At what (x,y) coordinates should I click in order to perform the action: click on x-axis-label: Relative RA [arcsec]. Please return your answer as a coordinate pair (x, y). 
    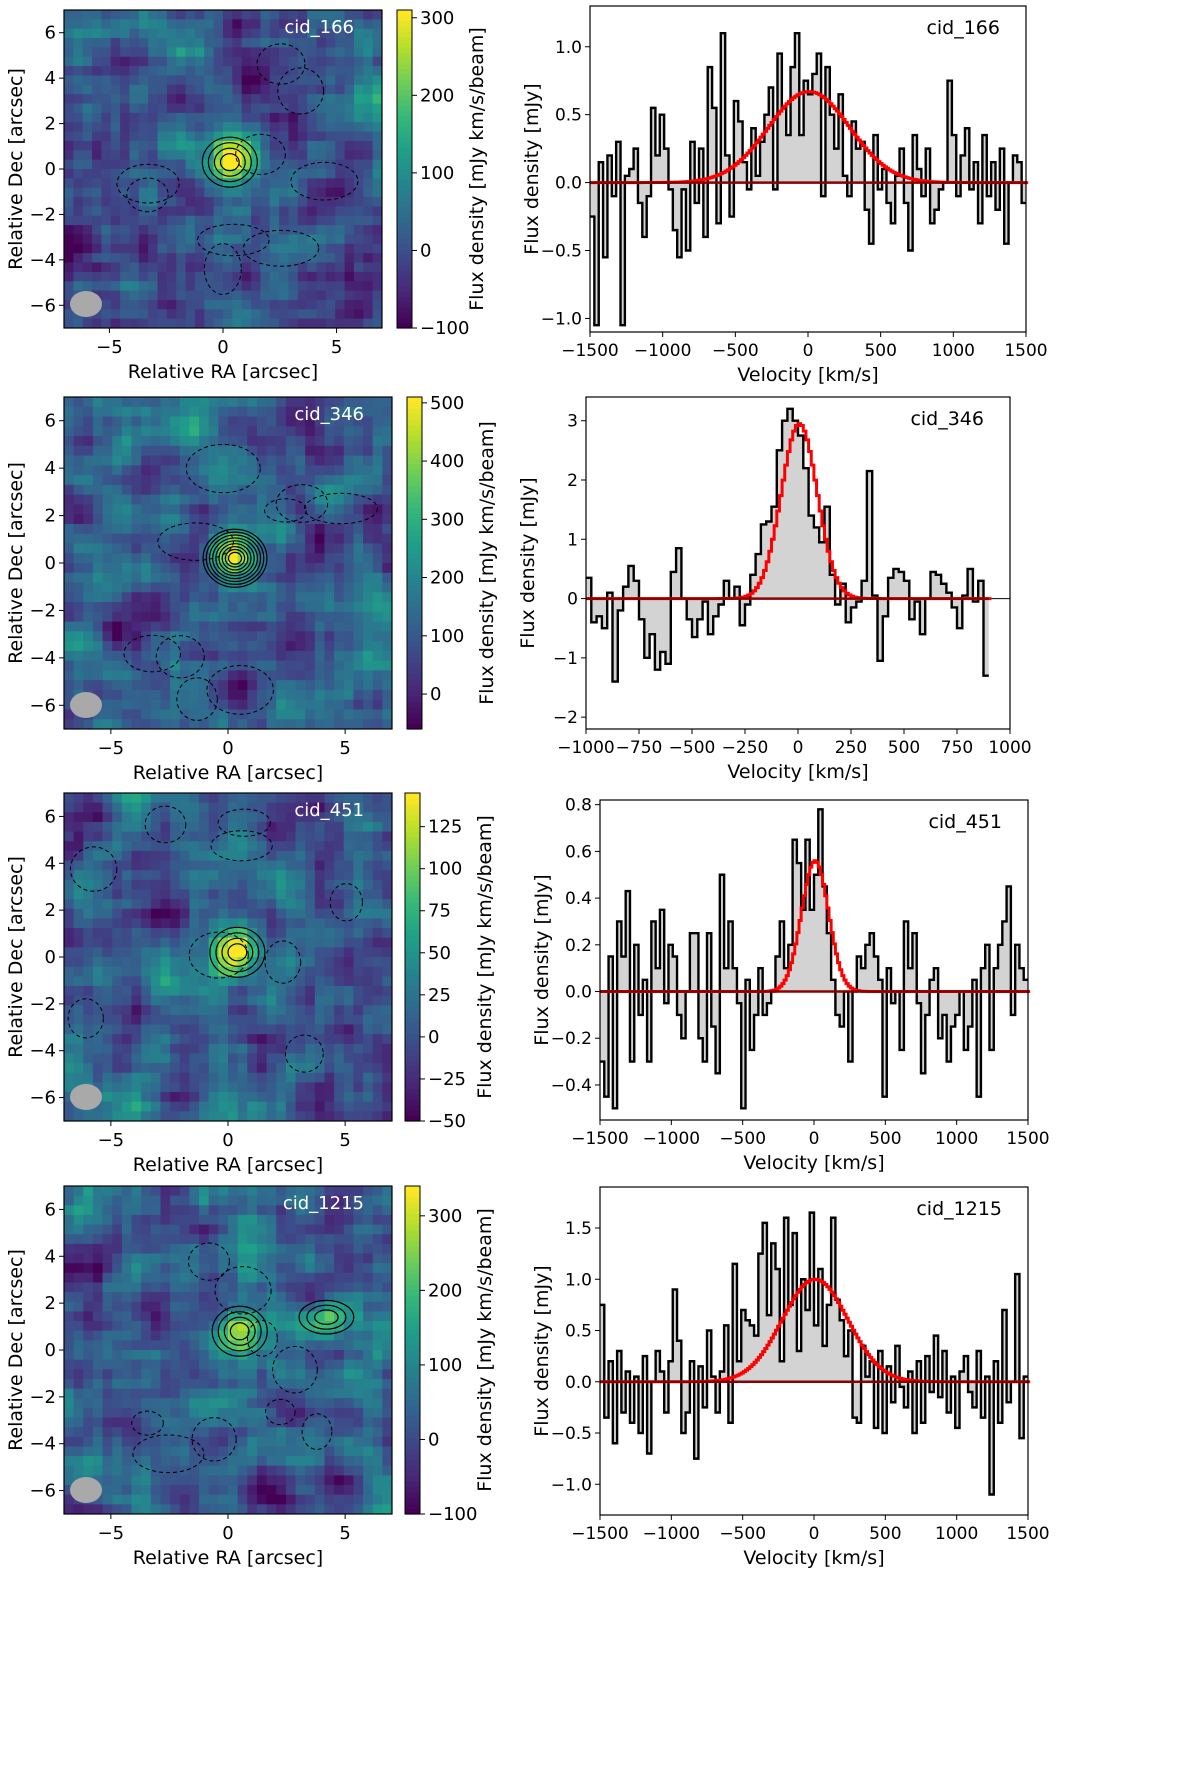
    Looking at the image, I should click on (228, 1165).